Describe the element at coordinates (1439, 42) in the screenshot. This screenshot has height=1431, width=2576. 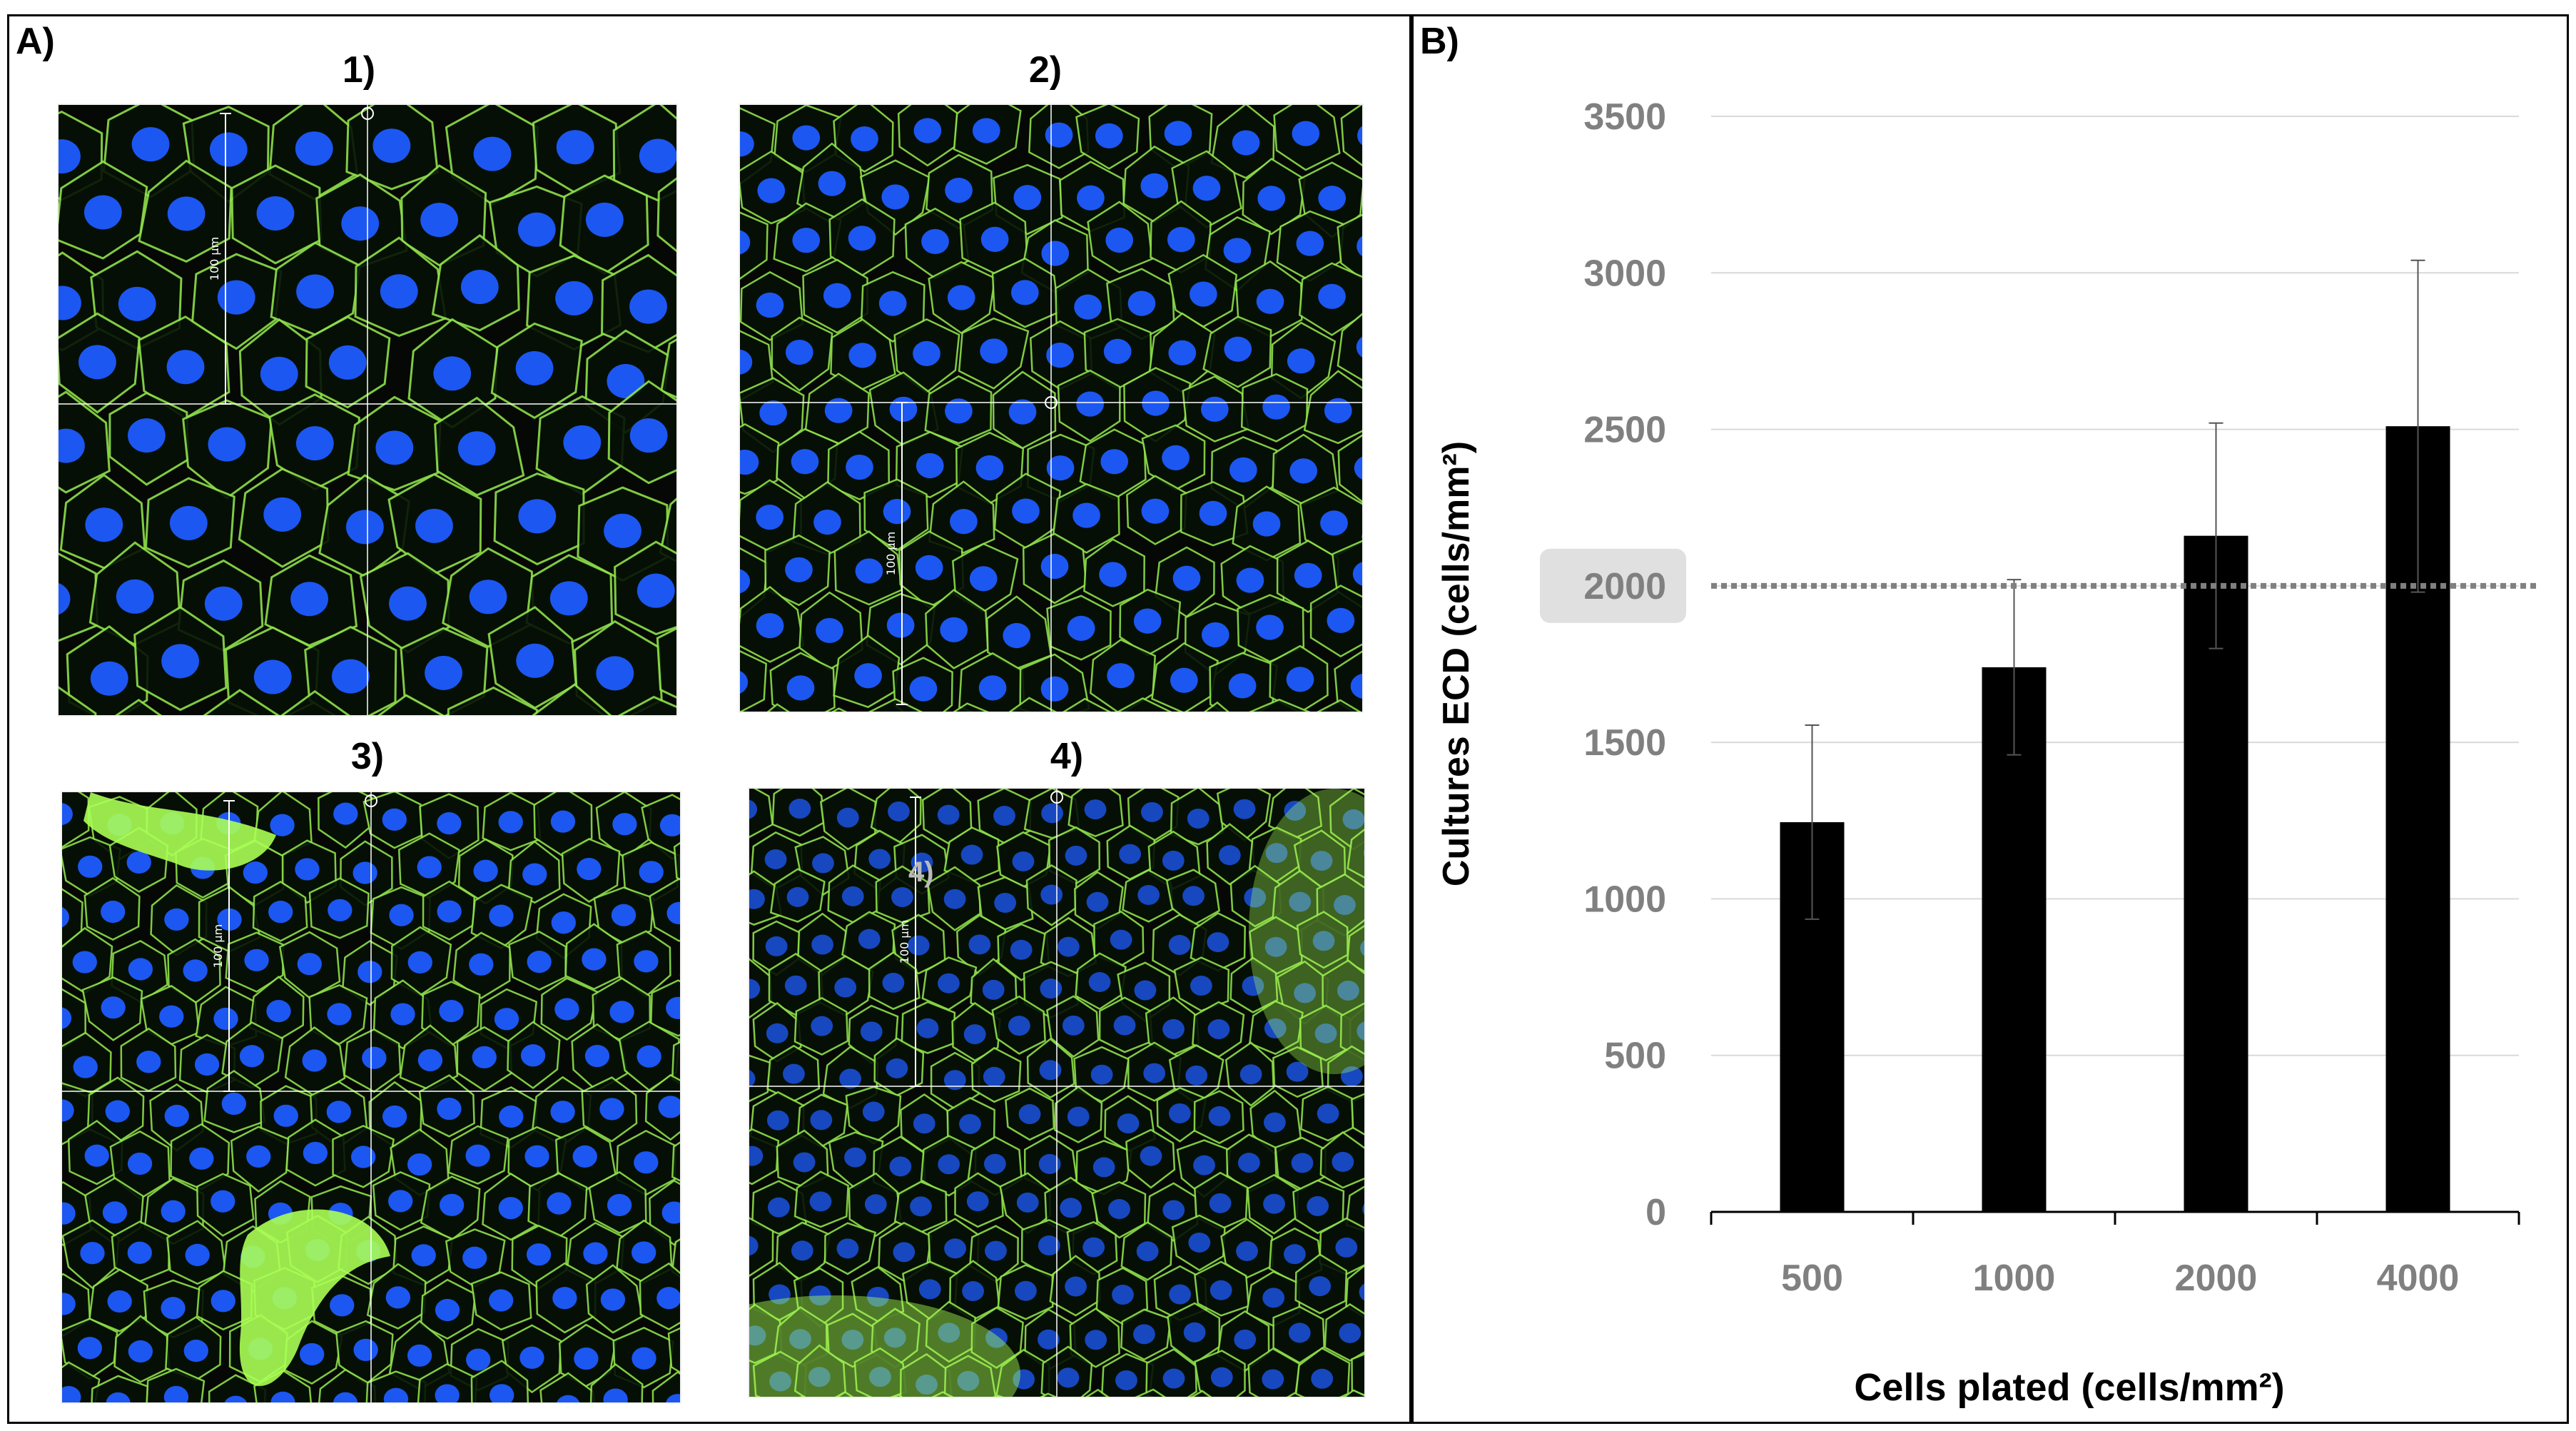
I see `panel-b-label: B)` at that location.